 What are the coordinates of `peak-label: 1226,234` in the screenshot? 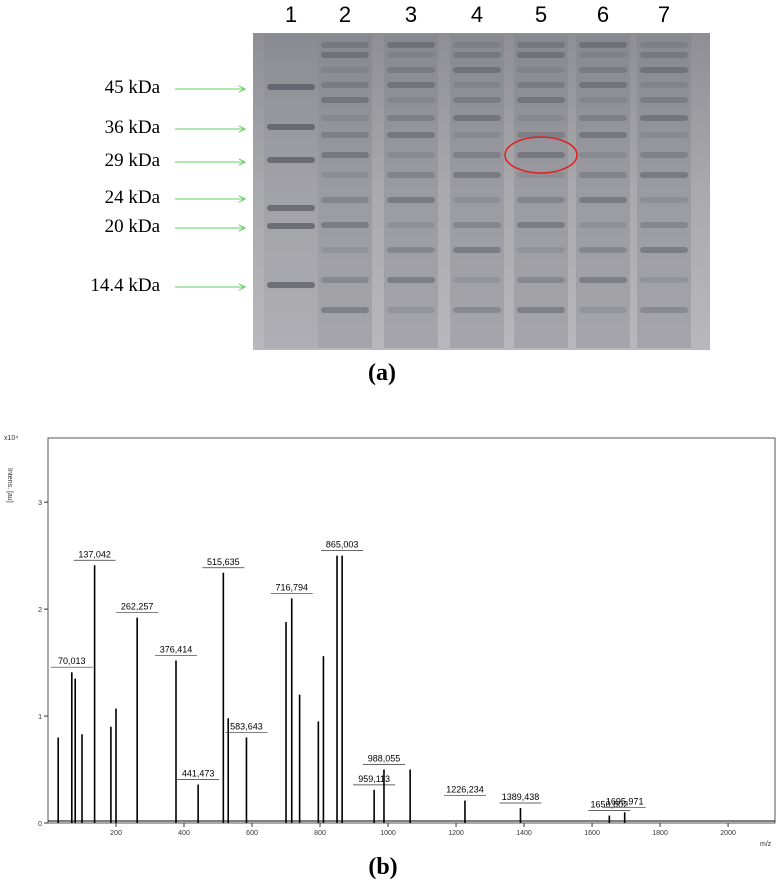 It's located at (465, 790).